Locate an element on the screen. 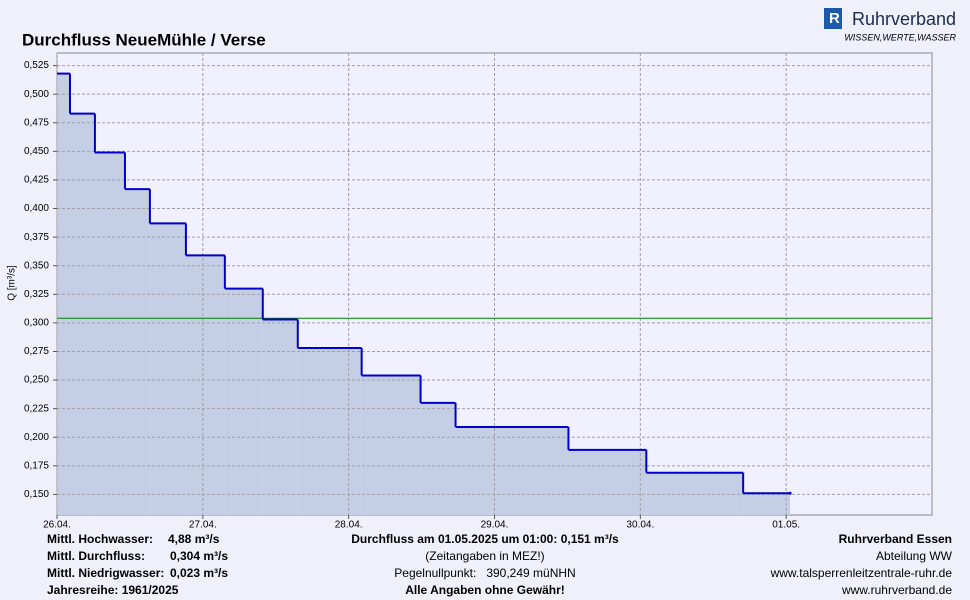 The height and width of the screenshot is (600, 970). y-tick-label: 0,525 is located at coordinates (36, 65).